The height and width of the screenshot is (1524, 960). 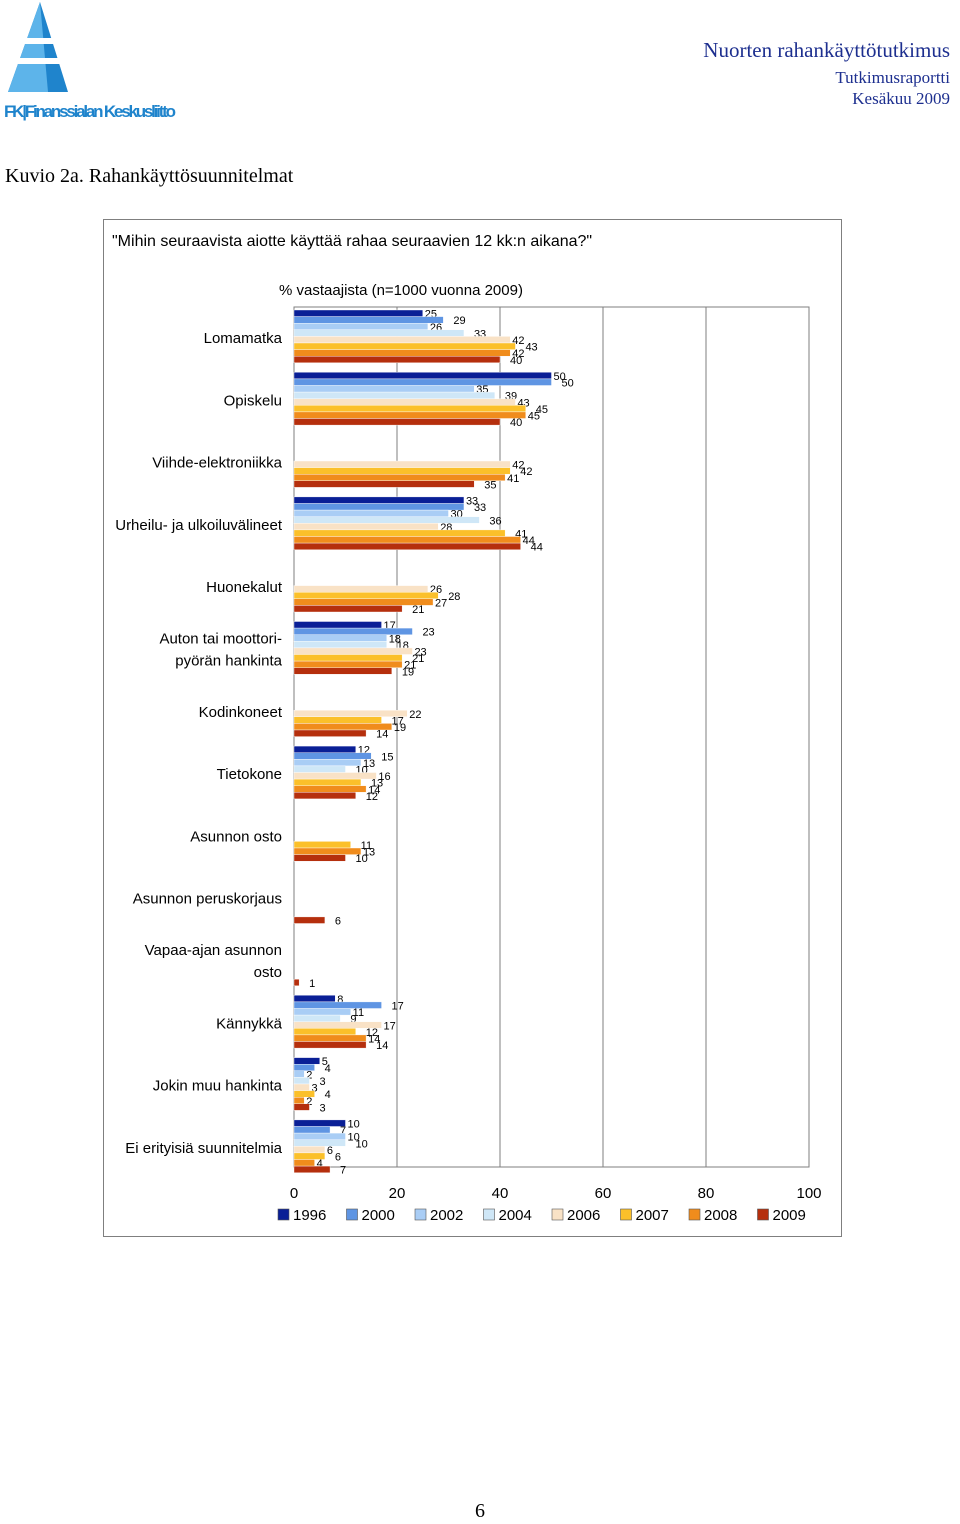 What do you see at coordinates (395, 639) in the screenshot?
I see `bar-value-label: 18` at bounding box center [395, 639].